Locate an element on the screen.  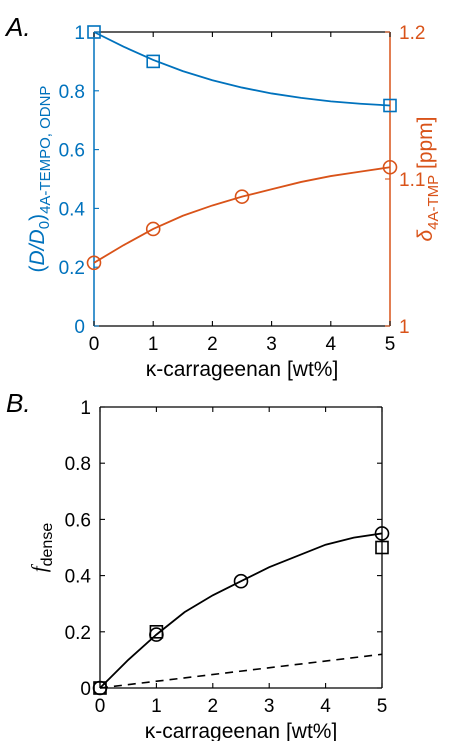
panel-b-label: B. is located at coordinates (18, 403).